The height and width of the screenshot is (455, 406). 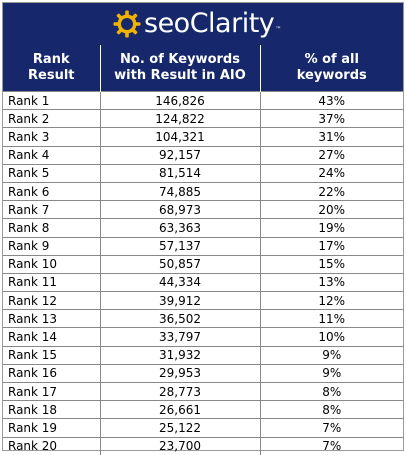 What do you see at coordinates (331, 118) in the screenshot?
I see `percent-cell: 37%` at bounding box center [331, 118].